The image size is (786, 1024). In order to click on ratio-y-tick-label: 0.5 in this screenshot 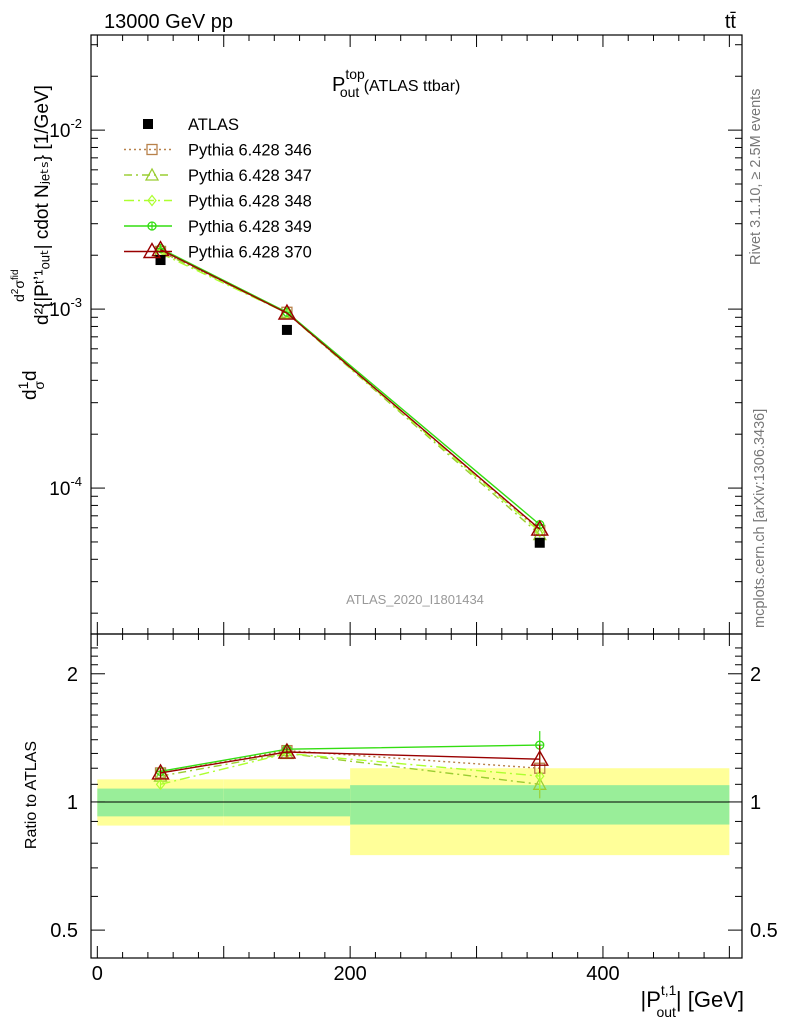, I will do `click(64, 931)`.